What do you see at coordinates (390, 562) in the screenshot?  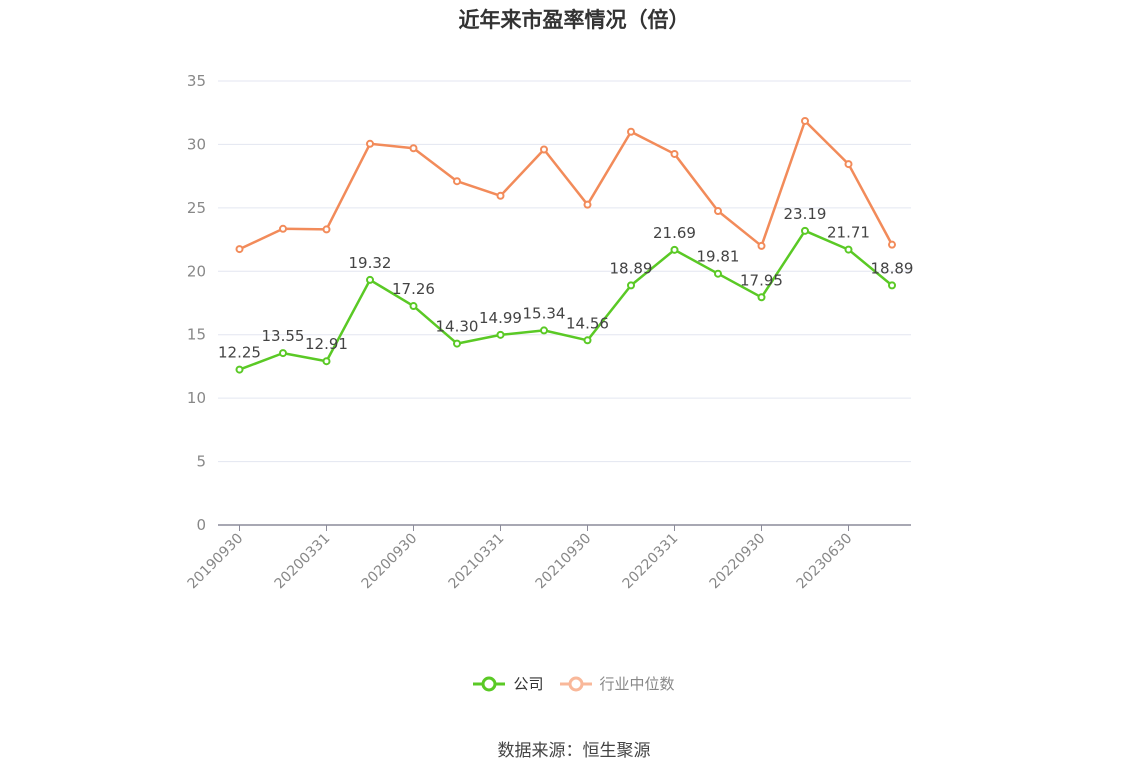 I see `x-tick-label: 20200930` at bounding box center [390, 562].